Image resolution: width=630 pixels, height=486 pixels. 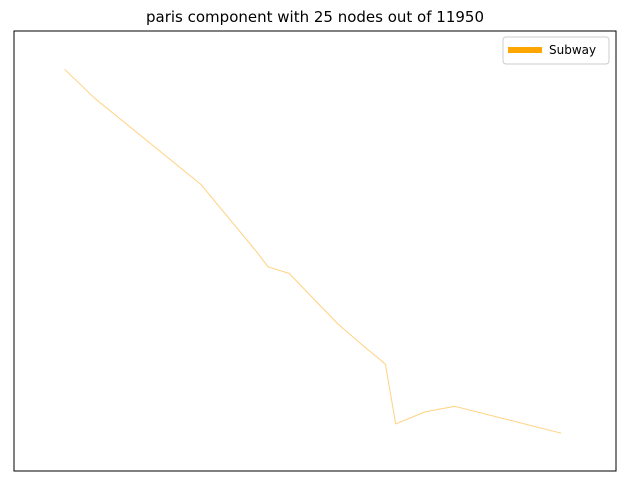 I want to click on legend: Subway, so click(x=556, y=50).